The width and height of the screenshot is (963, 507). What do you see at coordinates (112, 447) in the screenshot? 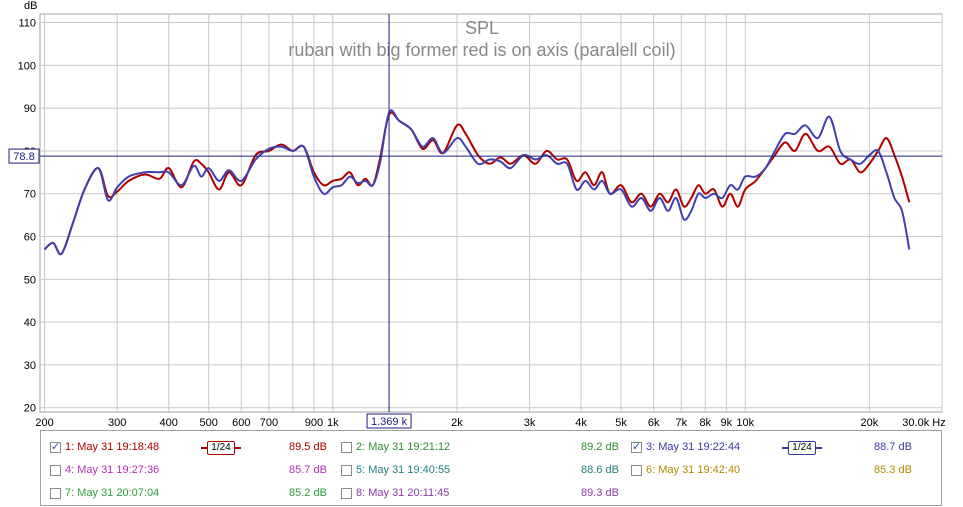
I see `legend-label: 1: May 31 19:18:48` at bounding box center [112, 447].